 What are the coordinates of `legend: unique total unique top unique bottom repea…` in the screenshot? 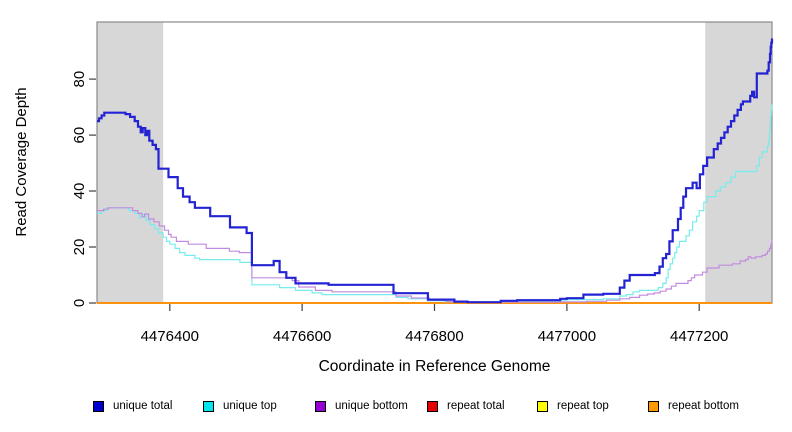 It's located at (396, 408).